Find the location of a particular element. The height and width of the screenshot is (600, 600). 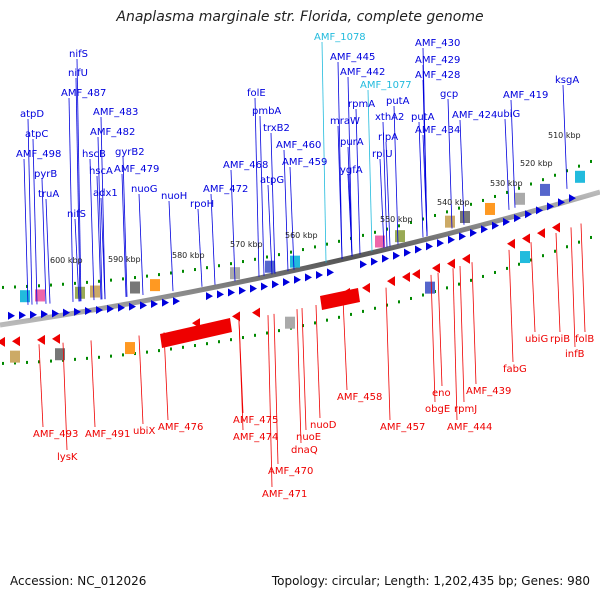

reverse-gene-block is located at coordinates (340, 299).